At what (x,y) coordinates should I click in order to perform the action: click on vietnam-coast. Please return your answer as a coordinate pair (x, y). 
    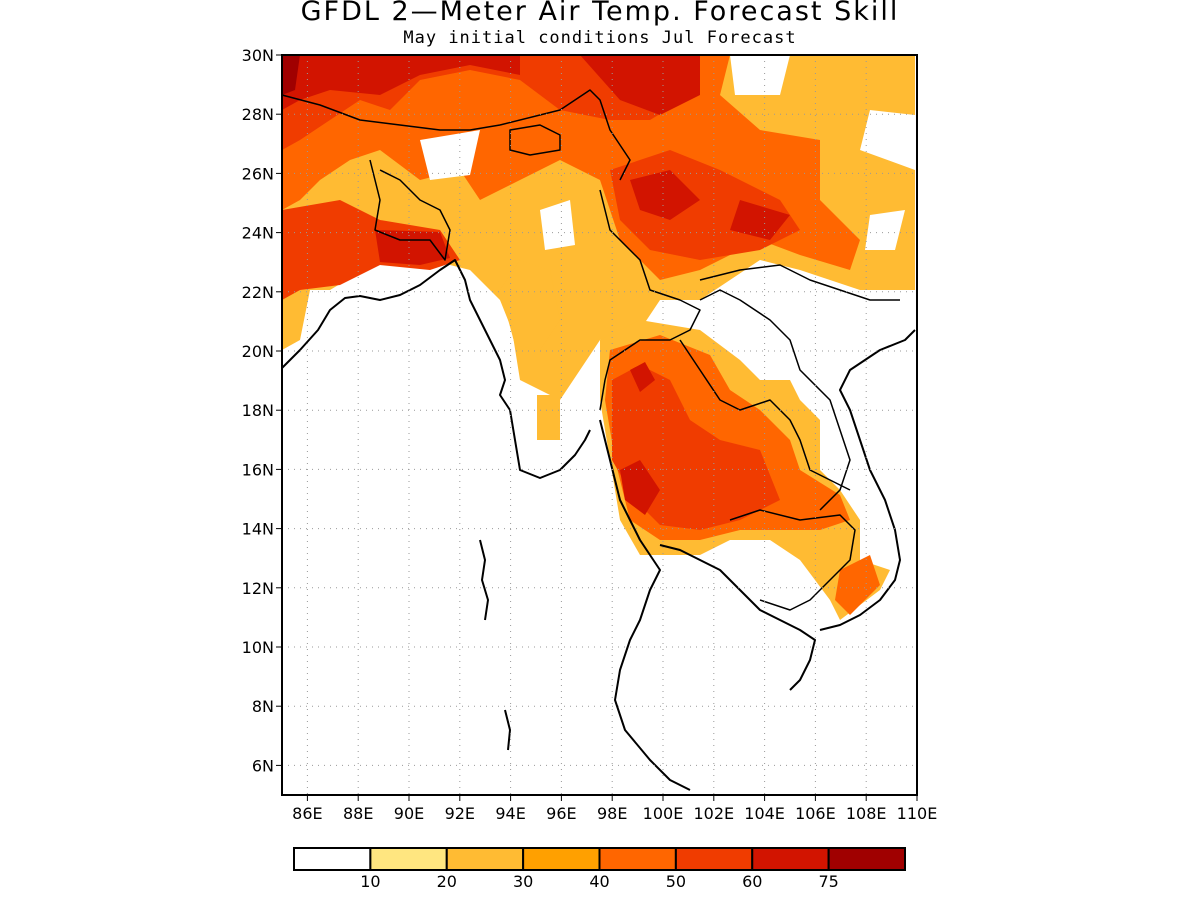
    Looking at the image, I should click on (867, 480).